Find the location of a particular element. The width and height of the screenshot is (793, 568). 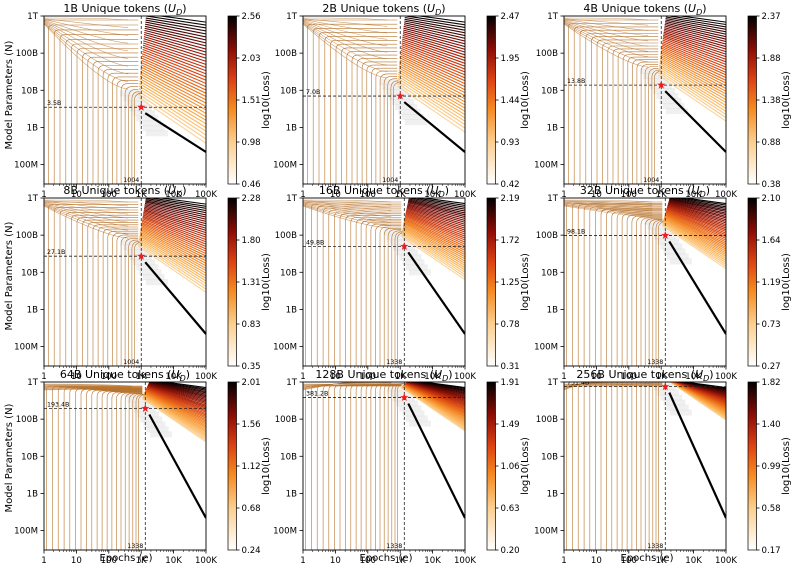

y-tick-label-10B: 10B is located at coordinates (549, 91).